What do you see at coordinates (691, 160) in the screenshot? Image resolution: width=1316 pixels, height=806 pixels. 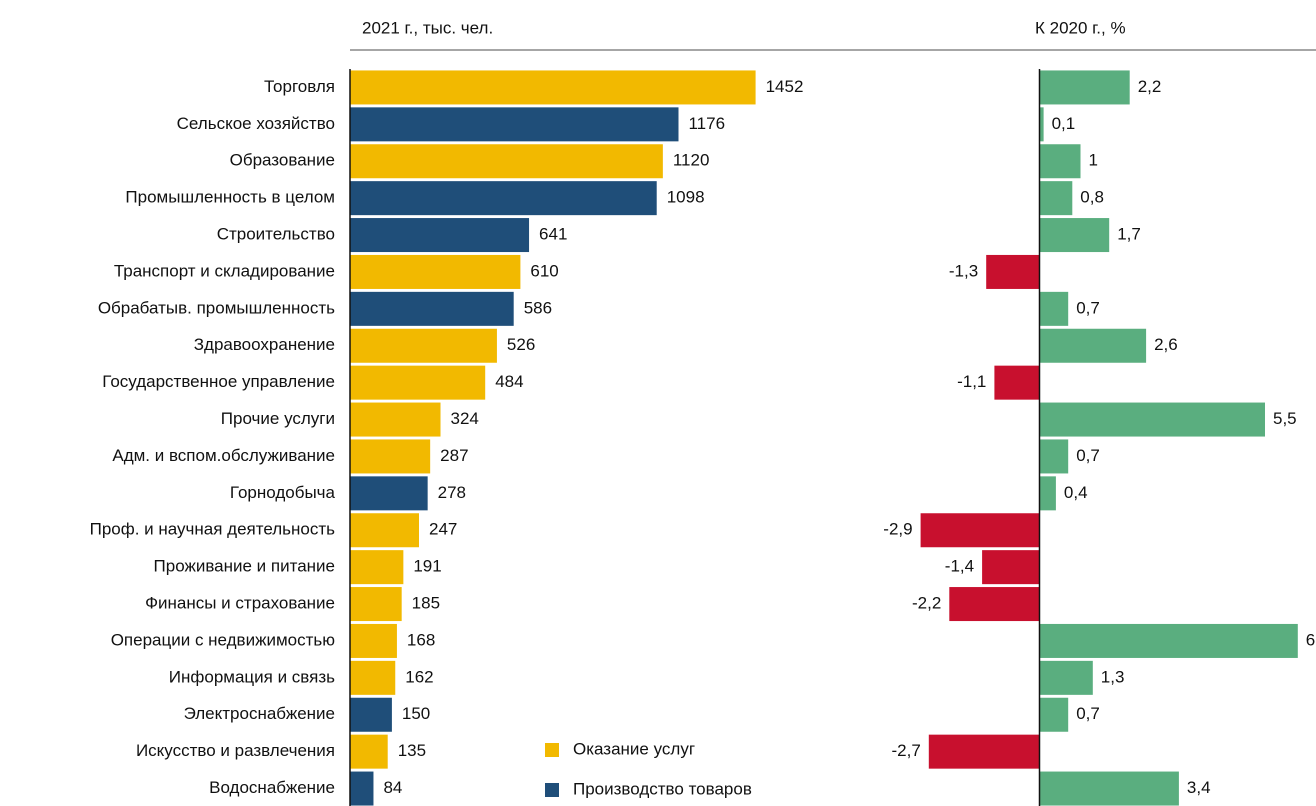 I see `value-label: 1120` at bounding box center [691, 160].